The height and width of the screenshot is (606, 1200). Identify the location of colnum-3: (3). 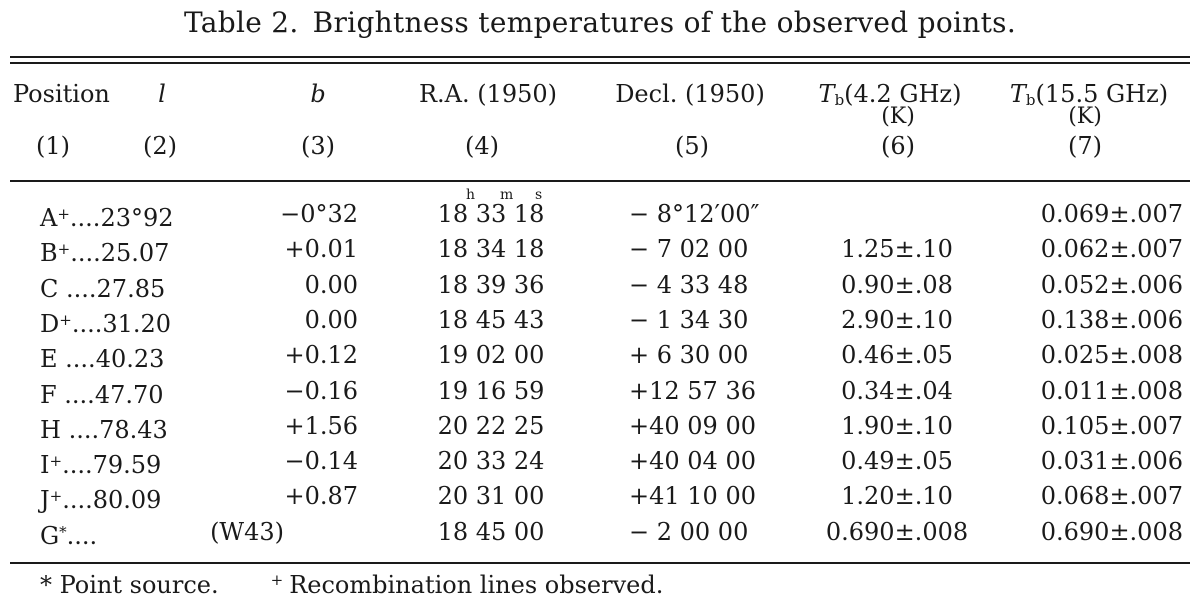
(318, 146).